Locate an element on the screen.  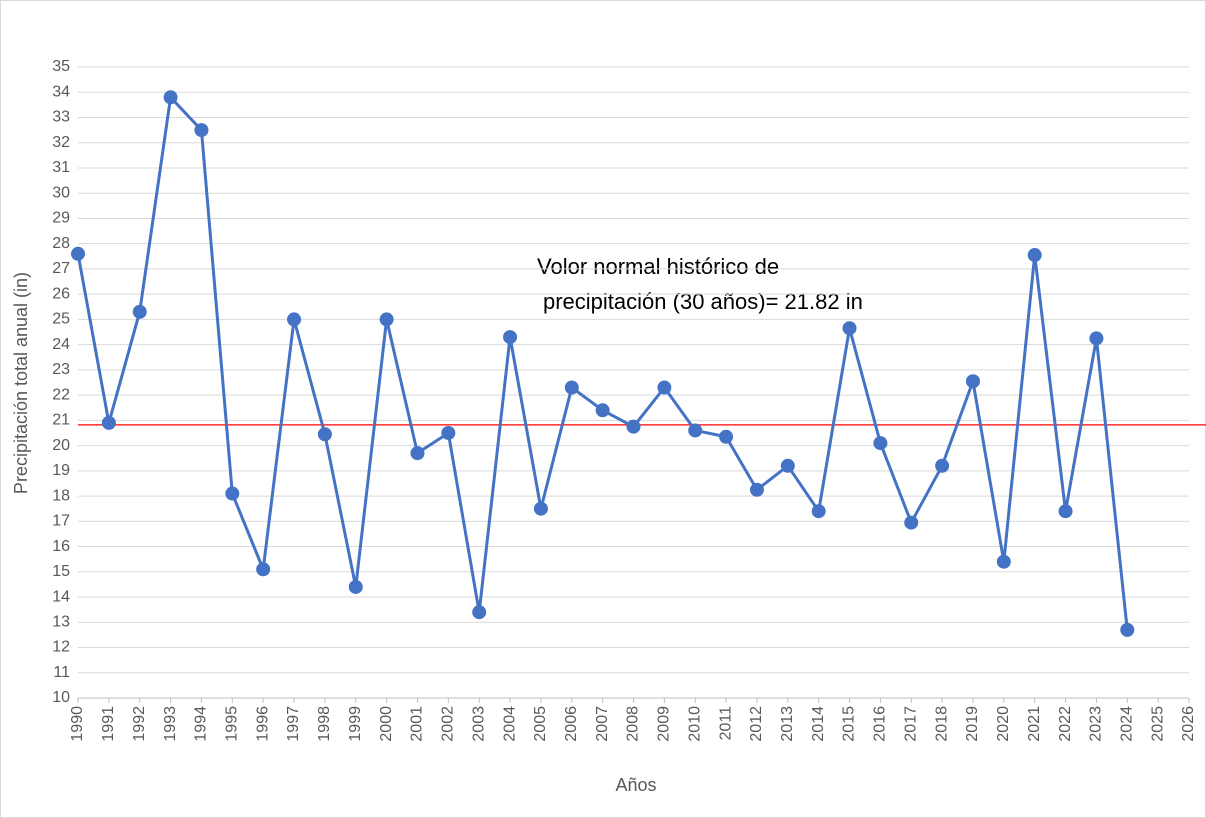
y-tick-label: 31 is located at coordinates (61, 167).